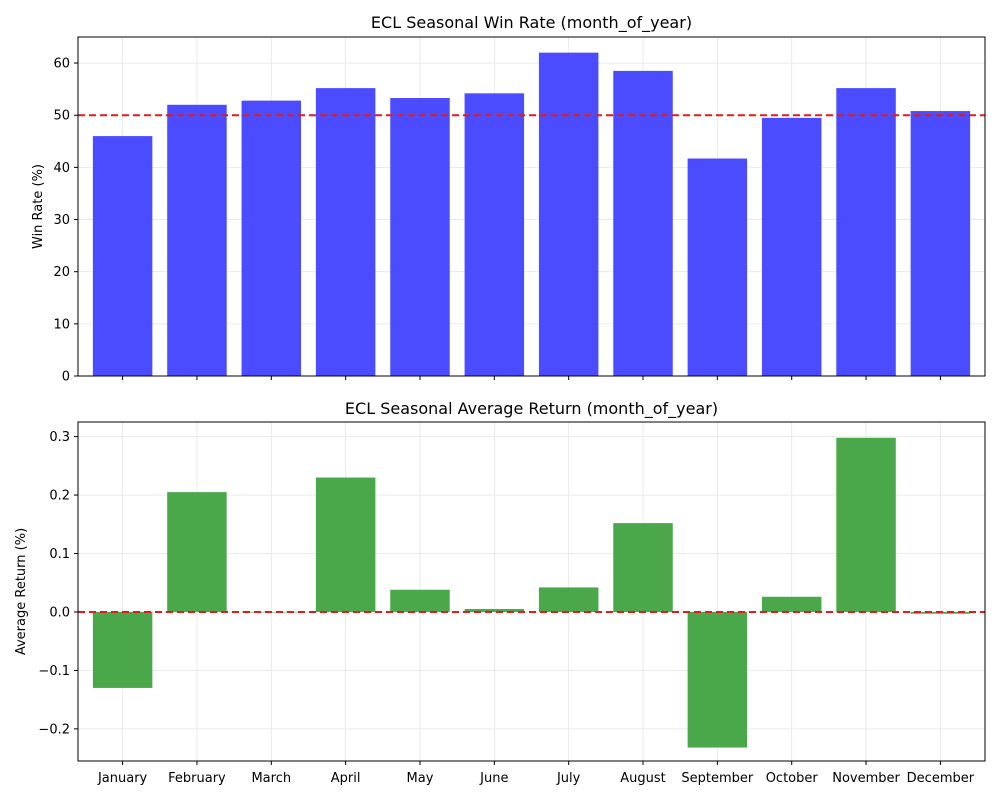  What do you see at coordinates (568, 778) in the screenshot?
I see `x-tick-label: July` at bounding box center [568, 778].